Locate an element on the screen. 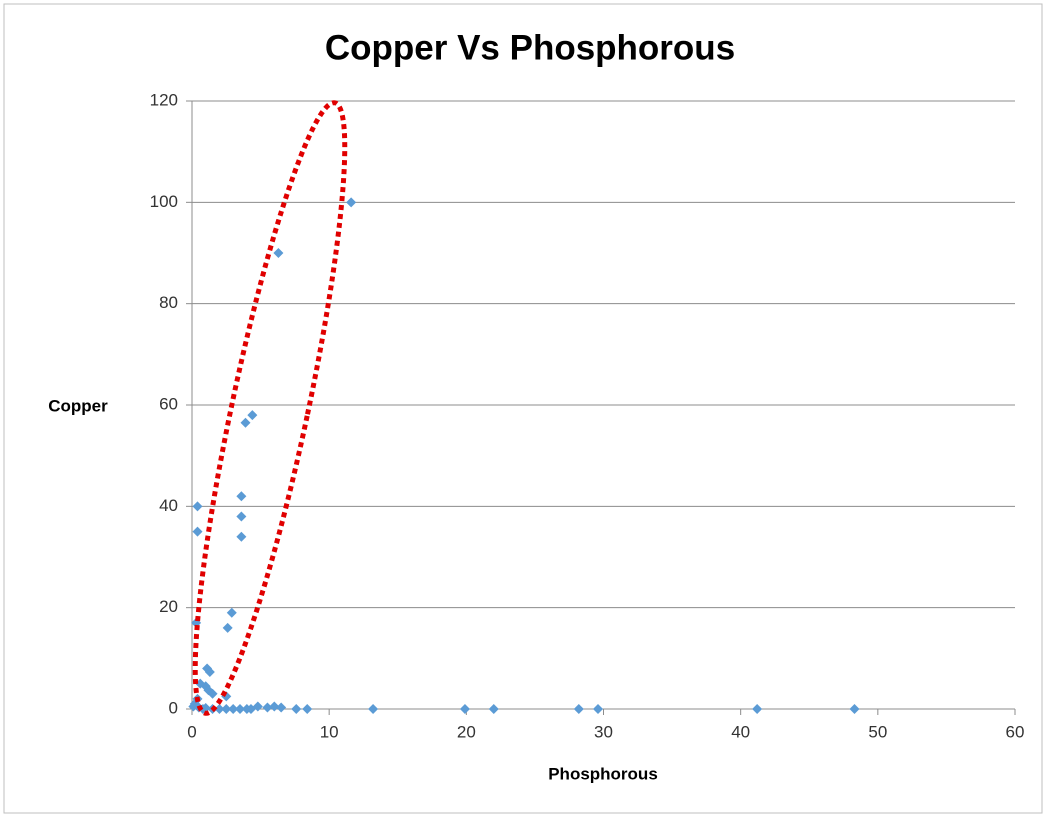 This screenshot has height=817, width=1046. y-axis-label: Copper is located at coordinates (78, 405).